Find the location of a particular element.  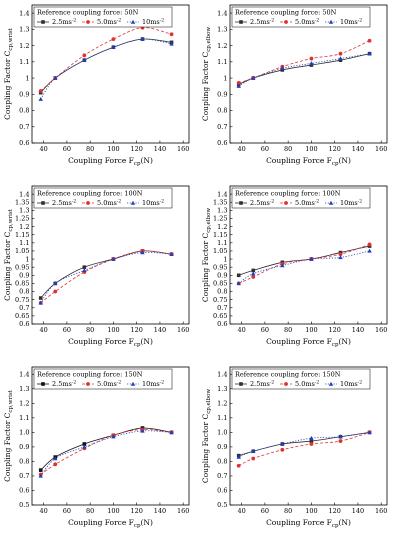

y-tick-label: 0.75 is located at coordinates (22, 300).